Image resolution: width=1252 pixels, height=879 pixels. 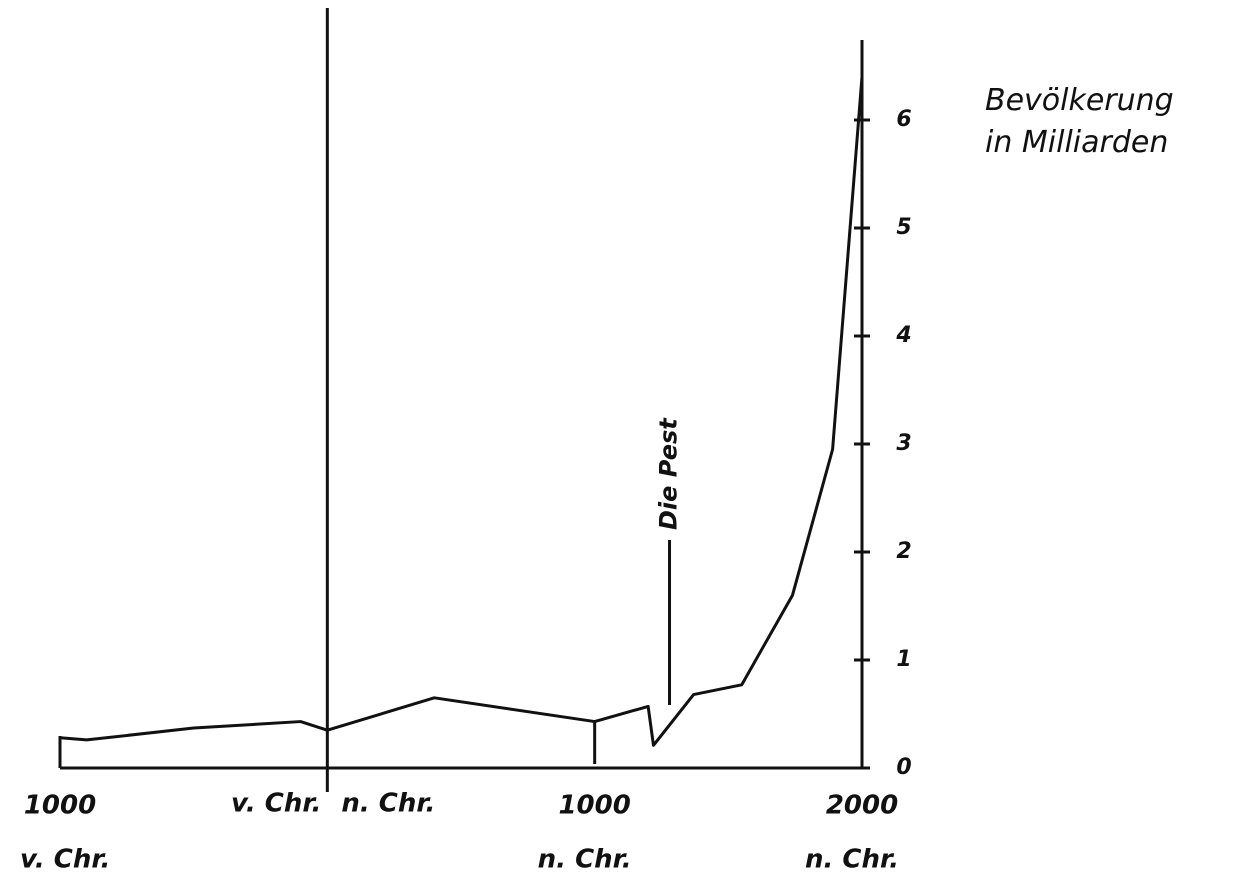 What do you see at coordinates (903, 443) in the screenshot?
I see `y-tick-label: 3` at bounding box center [903, 443].